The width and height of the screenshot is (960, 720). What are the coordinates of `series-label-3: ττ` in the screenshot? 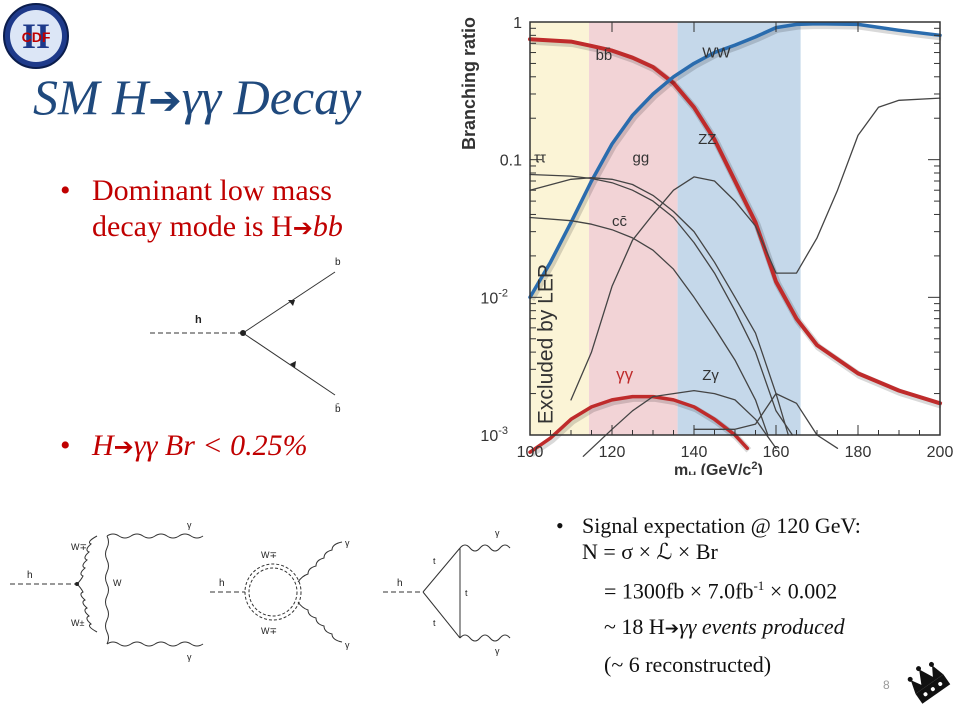 It's located at (540, 158).